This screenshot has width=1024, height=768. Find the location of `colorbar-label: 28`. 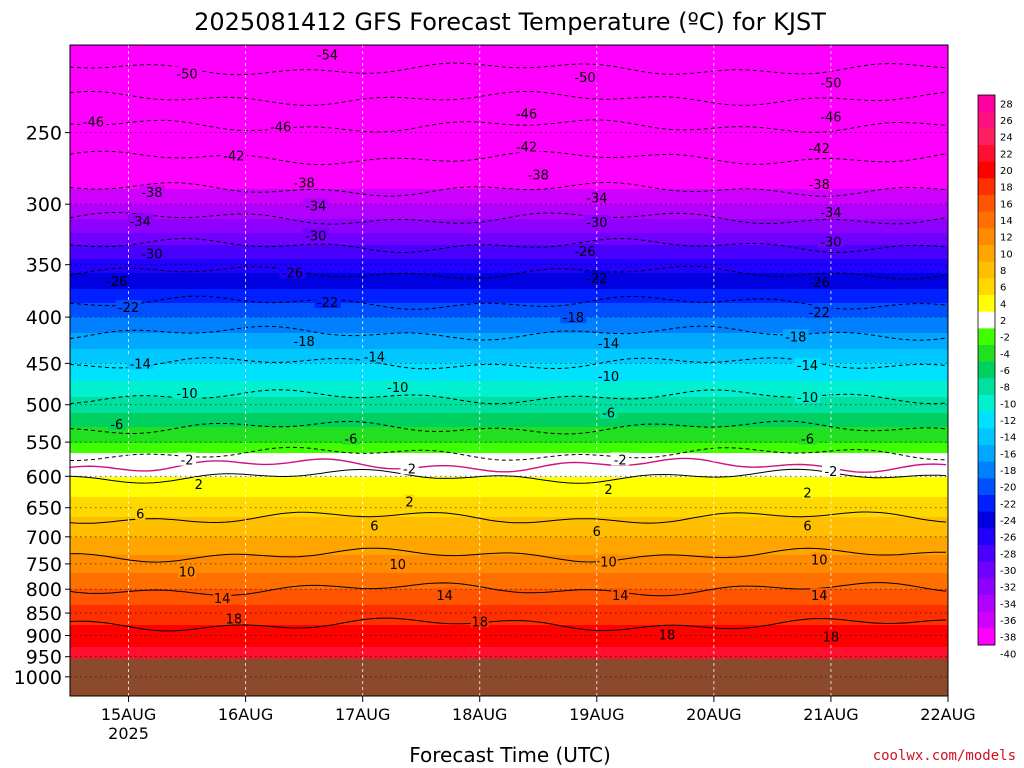

colorbar-label: 28 is located at coordinates (1006, 104).